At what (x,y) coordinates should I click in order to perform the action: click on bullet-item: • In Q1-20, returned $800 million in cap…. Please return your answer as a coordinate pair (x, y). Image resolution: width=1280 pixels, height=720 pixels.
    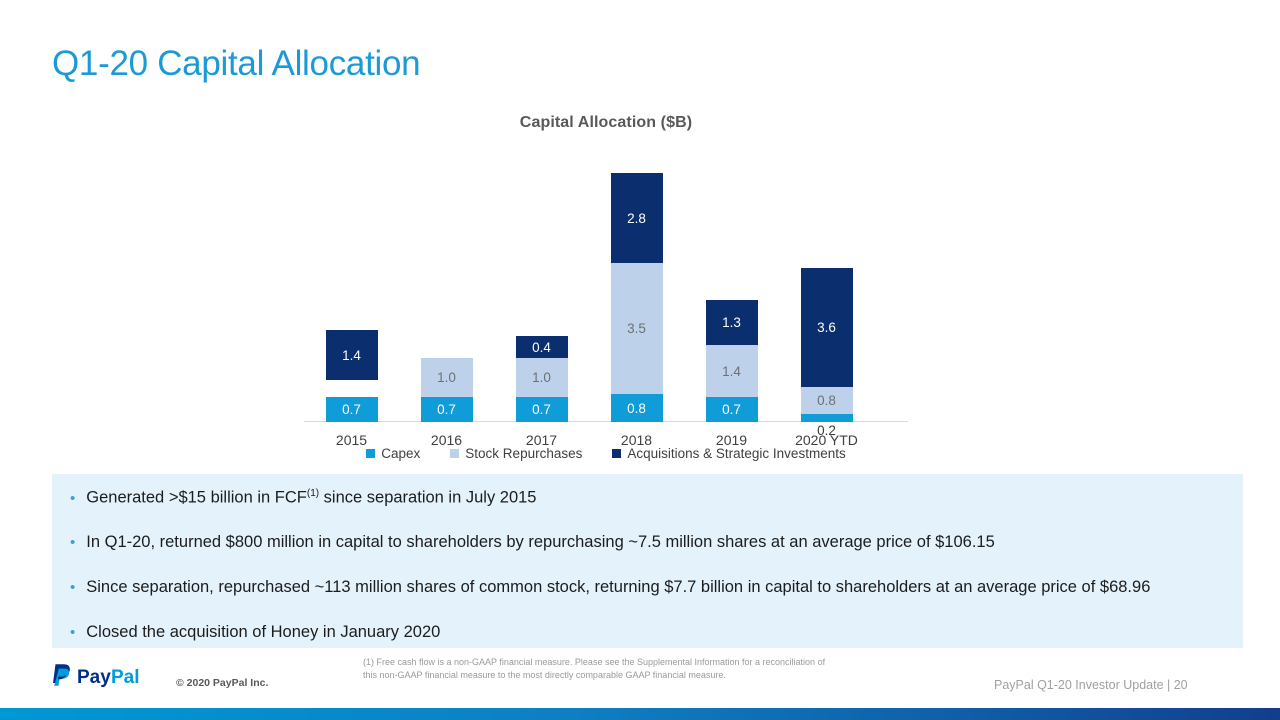
    Looking at the image, I should click on (532, 542).